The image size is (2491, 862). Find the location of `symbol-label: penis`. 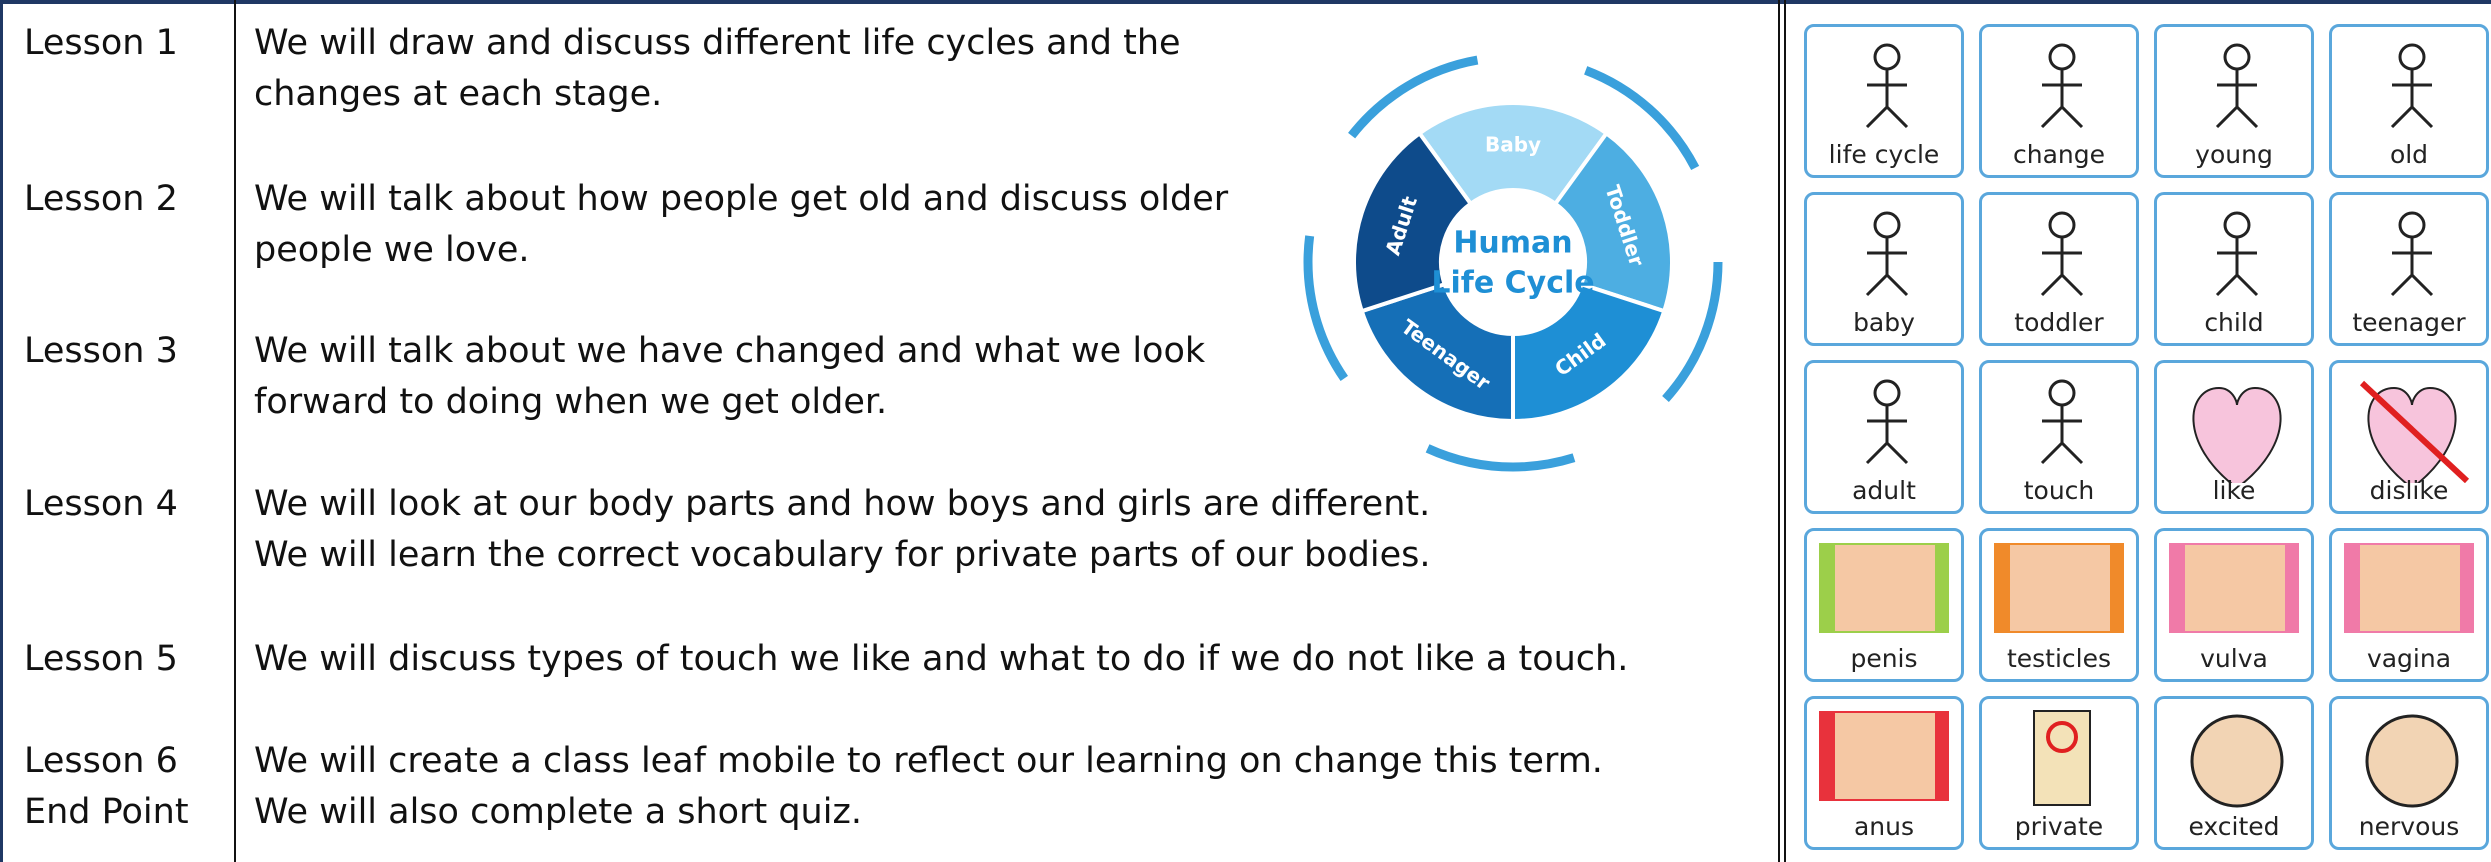

symbol-label: penis is located at coordinates (1884, 658).